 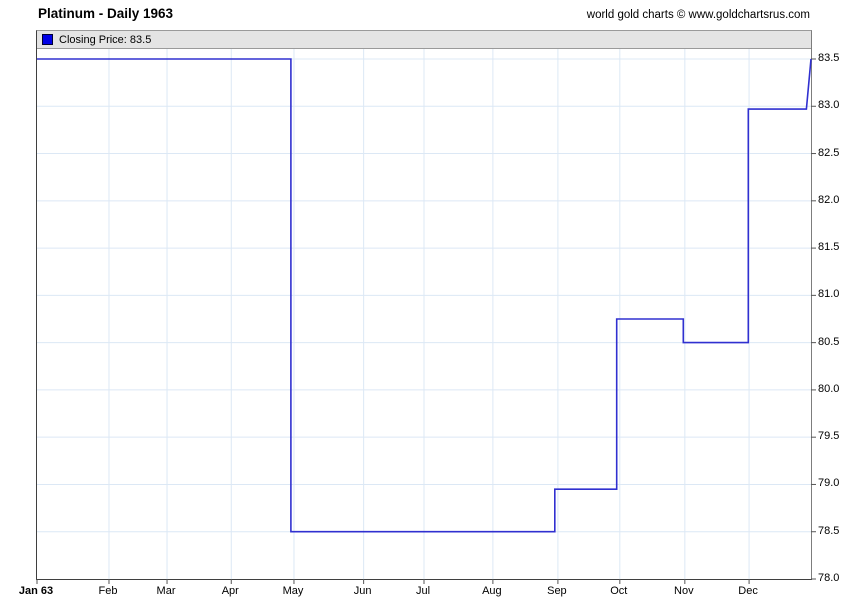 What do you see at coordinates (829, 530) in the screenshot?
I see `y-axis-tick-label: 78.5` at bounding box center [829, 530].